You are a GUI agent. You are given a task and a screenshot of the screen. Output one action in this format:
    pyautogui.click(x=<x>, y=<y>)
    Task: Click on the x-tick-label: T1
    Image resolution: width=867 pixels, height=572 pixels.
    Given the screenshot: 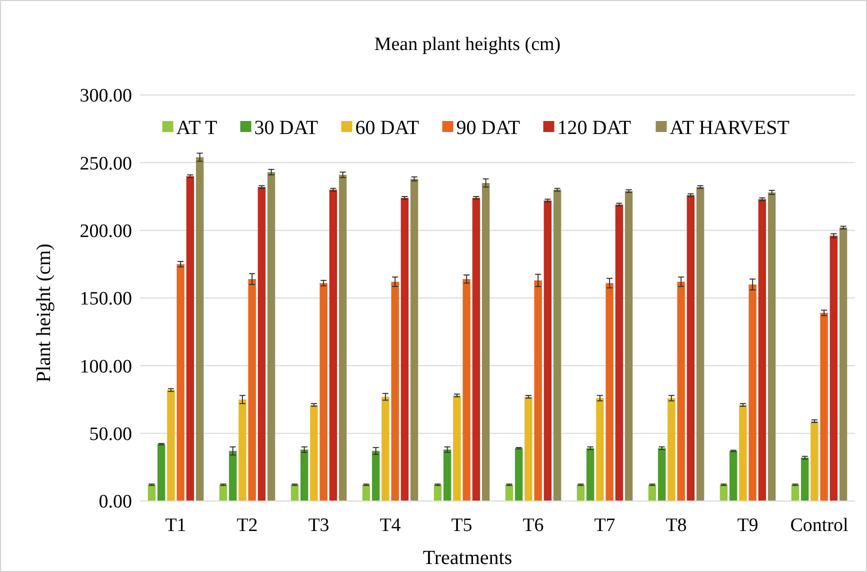 What is the action you would take?
    pyautogui.click(x=175, y=525)
    